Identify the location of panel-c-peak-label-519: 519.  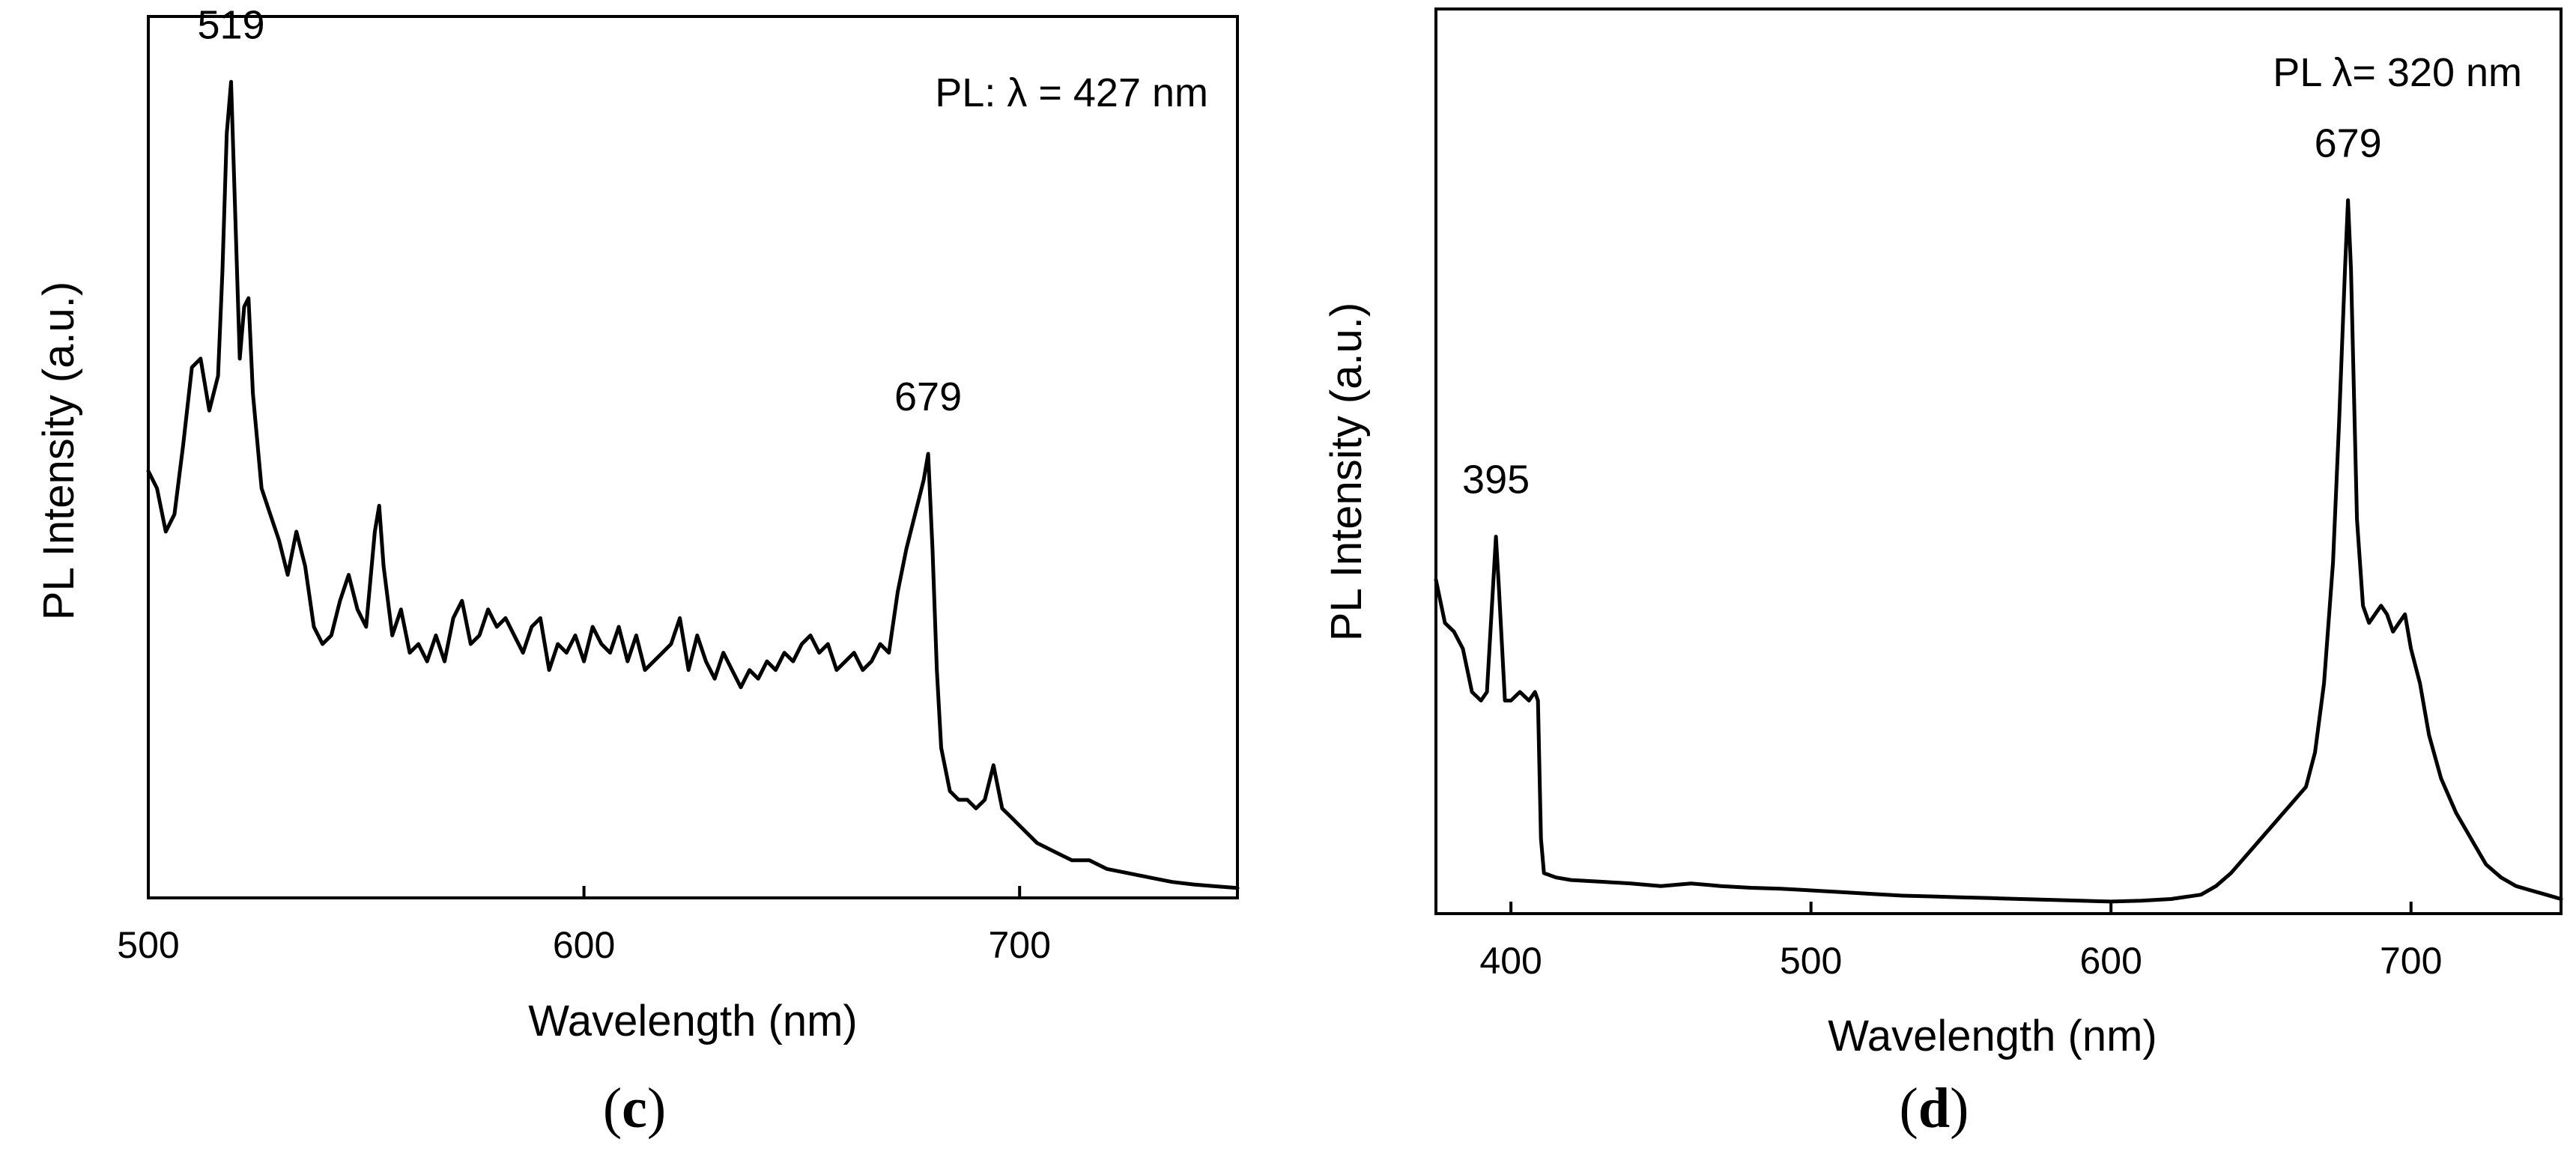
(230, 24).